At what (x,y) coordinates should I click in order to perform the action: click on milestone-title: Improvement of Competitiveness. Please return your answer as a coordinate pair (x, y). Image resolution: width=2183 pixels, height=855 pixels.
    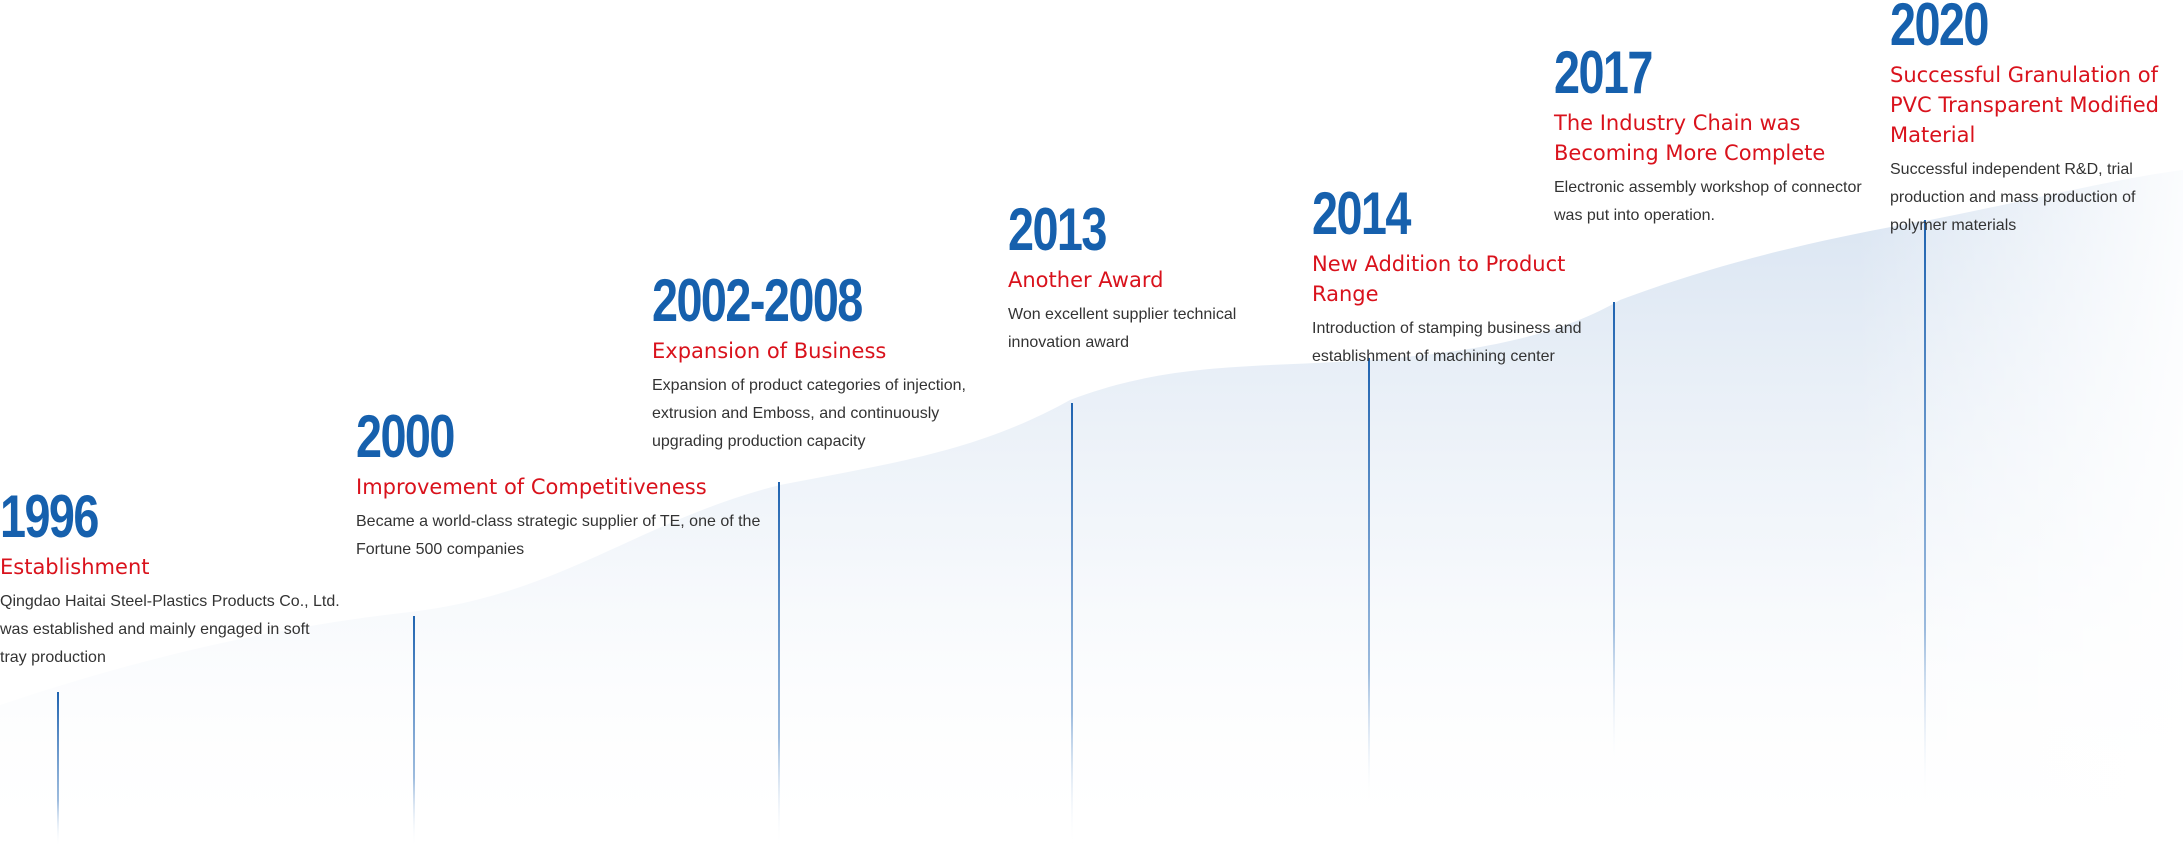
    Looking at the image, I should click on (531, 487).